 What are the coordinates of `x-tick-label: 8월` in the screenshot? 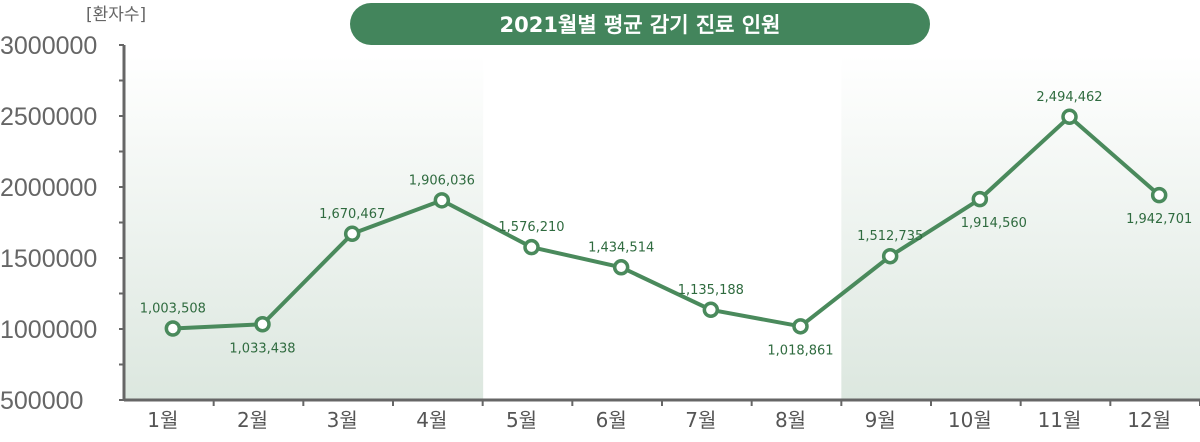 It's located at (790, 420).